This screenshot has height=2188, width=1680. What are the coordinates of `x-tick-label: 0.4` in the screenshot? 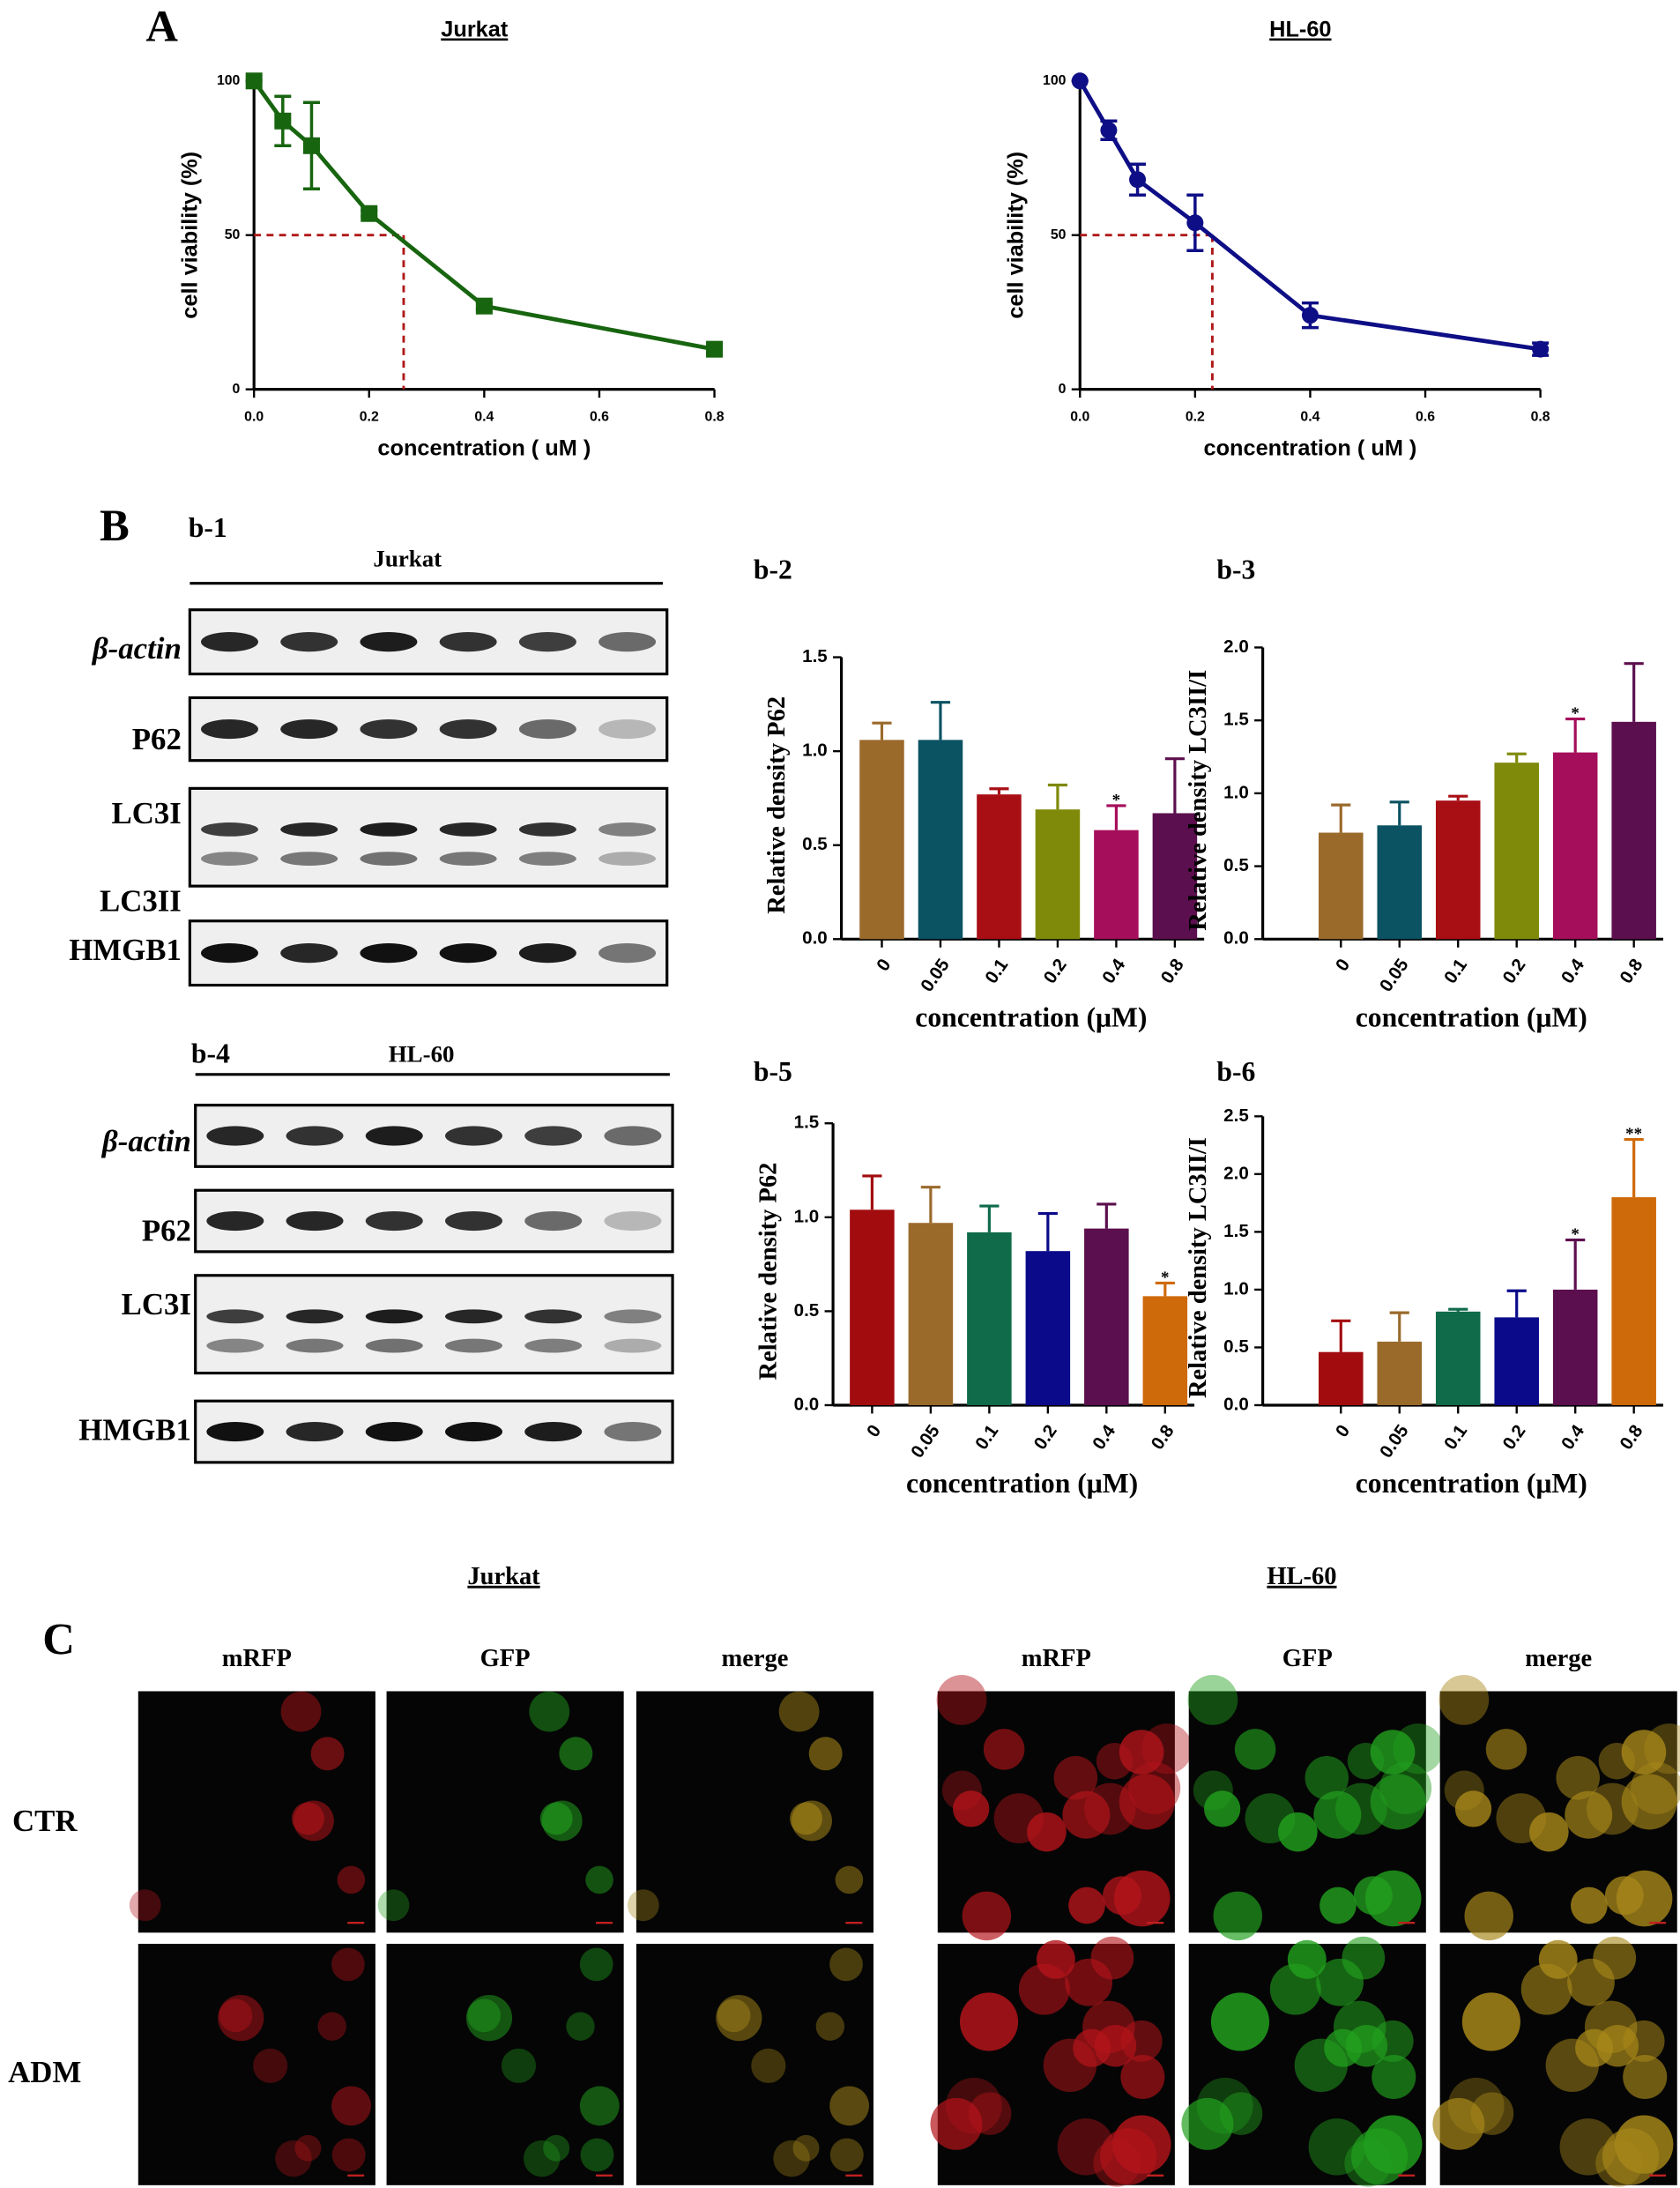 It's located at (1104, 1437).